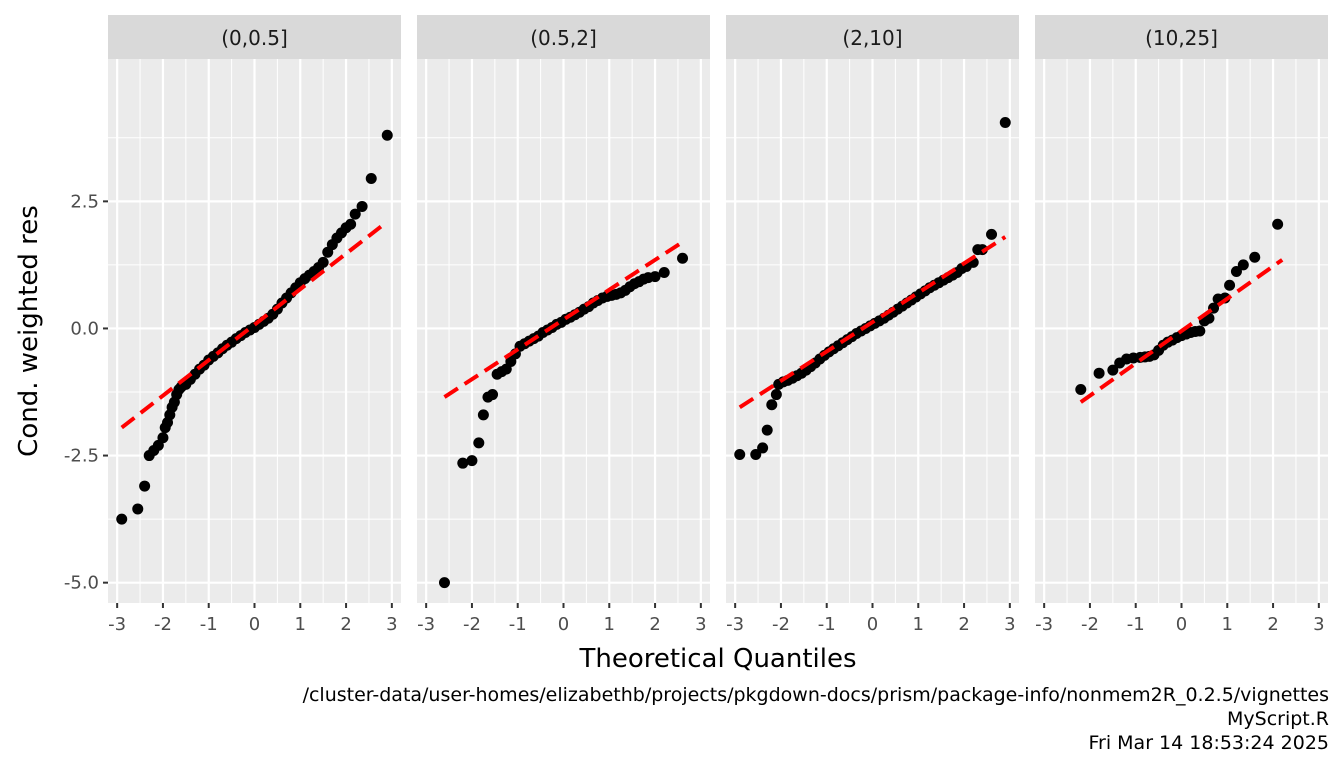 This screenshot has width=1344, height=768. What do you see at coordinates (717, 659) in the screenshot?
I see `x-axis-title: Theoretical Quantiles` at bounding box center [717, 659].